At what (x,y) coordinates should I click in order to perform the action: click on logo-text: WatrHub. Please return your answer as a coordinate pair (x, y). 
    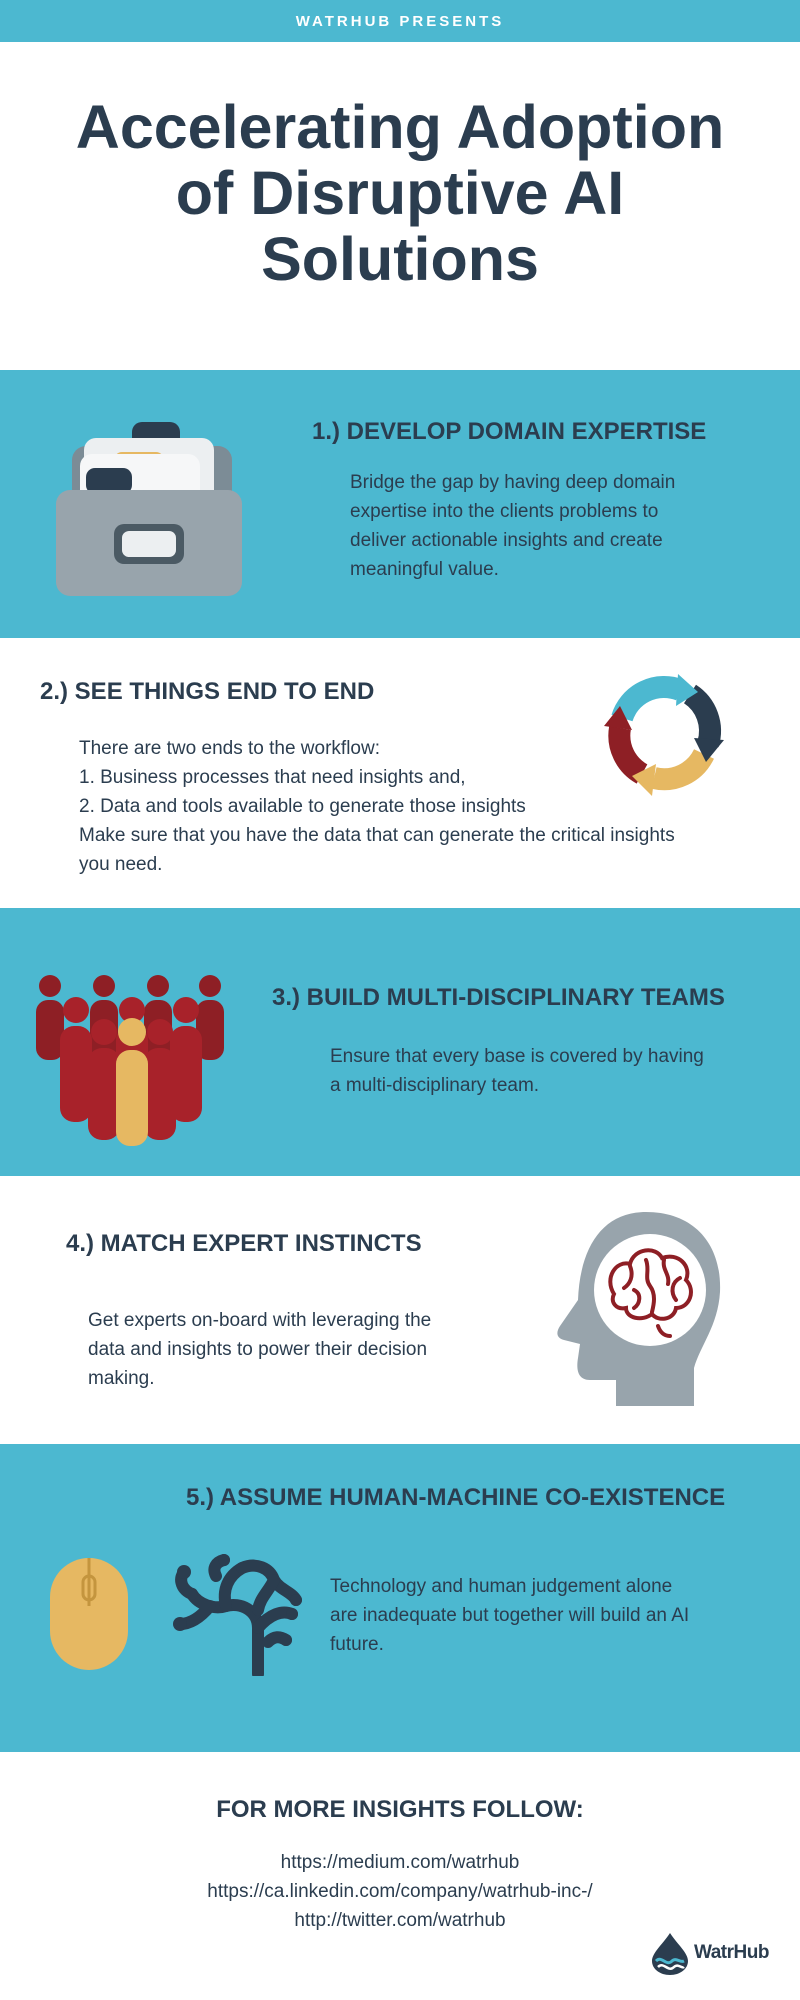
    Looking at the image, I should click on (731, 1952).